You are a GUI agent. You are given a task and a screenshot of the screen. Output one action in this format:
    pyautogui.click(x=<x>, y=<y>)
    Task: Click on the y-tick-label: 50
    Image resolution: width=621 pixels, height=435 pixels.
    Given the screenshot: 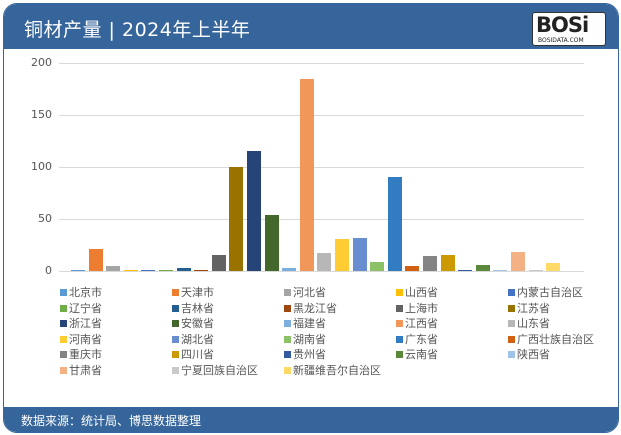 What is the action you would take?
    pyautogui.click(x=45, y=218)
    